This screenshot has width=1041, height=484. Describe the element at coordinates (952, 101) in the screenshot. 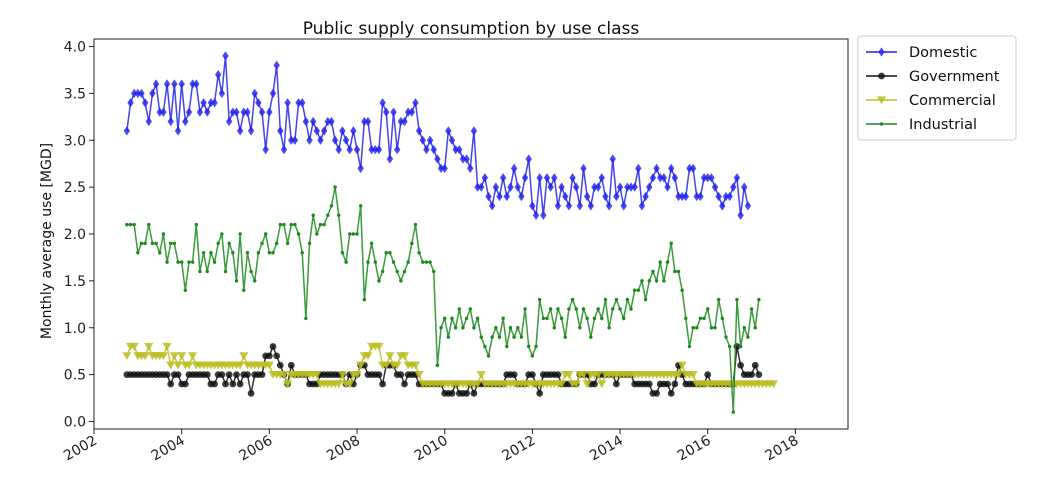

I see `legend-label-commercial: Commercial` at that location.